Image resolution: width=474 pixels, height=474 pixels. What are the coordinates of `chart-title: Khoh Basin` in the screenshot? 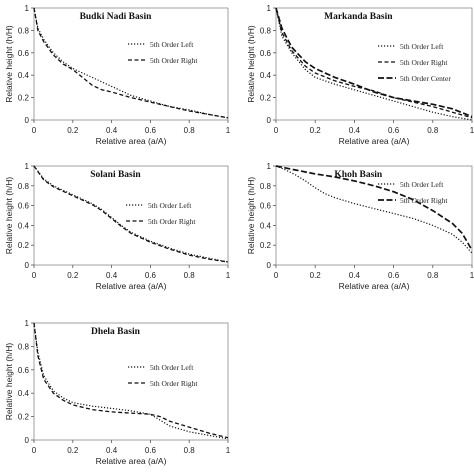 It's located at (358, 175).